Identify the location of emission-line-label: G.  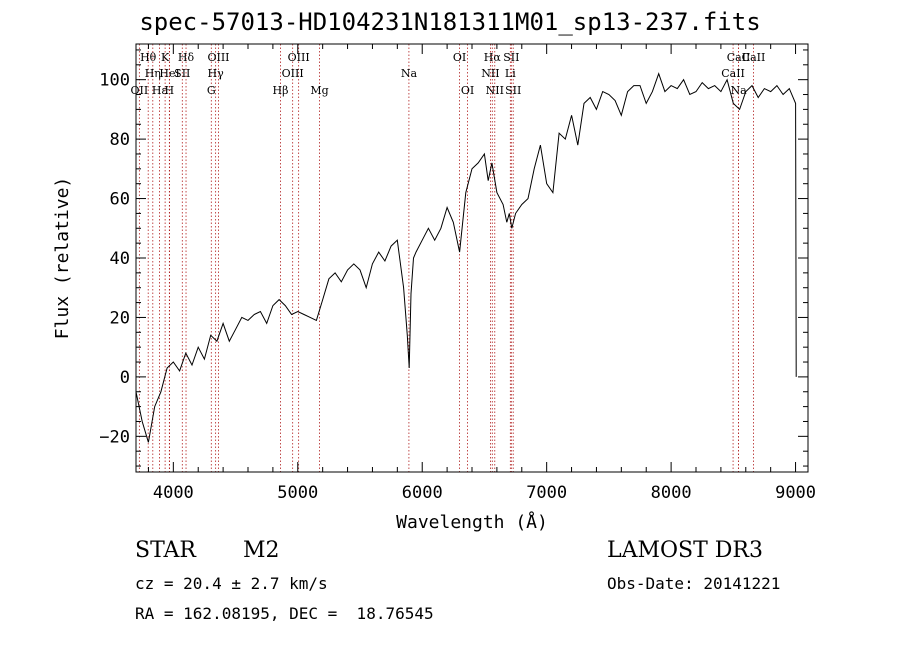
(211, 90).